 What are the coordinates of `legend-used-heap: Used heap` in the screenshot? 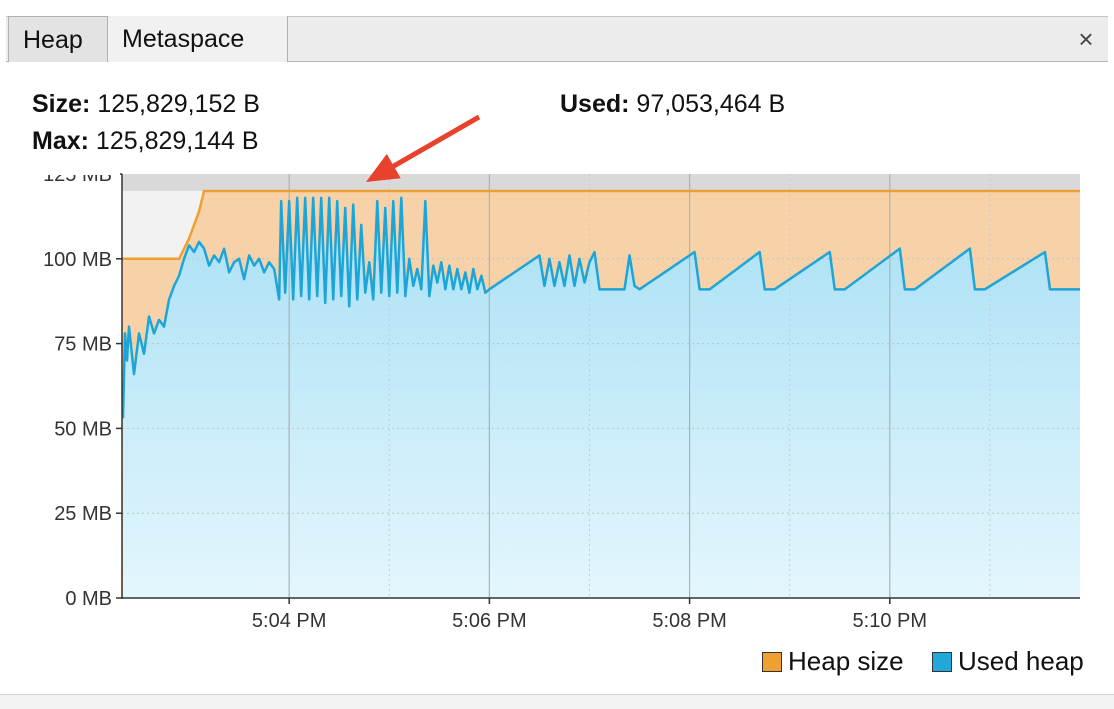 It's located at (1008, 661).